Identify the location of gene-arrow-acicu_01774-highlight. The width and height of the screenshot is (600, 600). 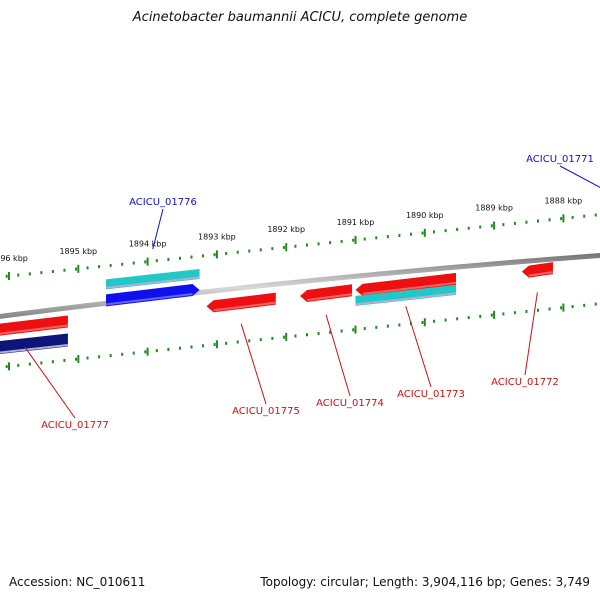
(329, 297).